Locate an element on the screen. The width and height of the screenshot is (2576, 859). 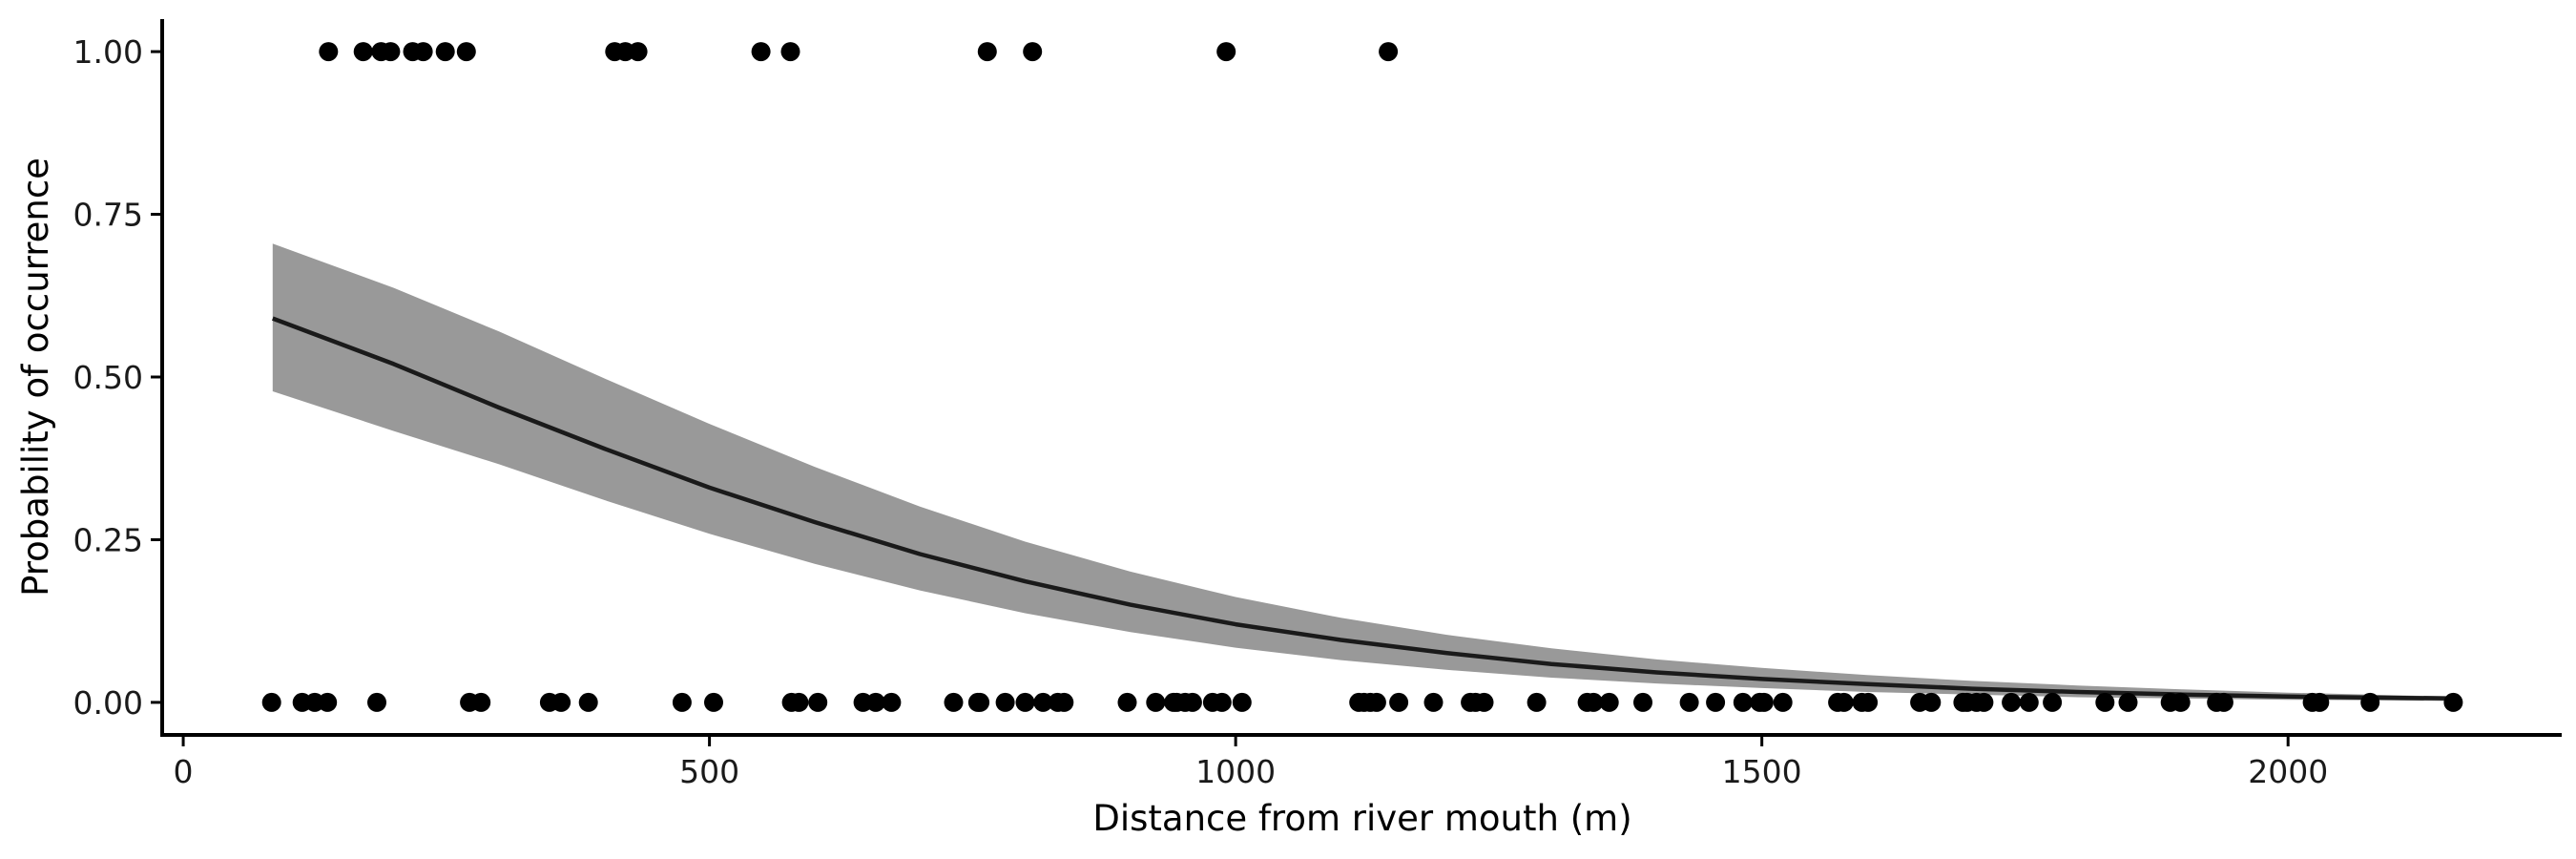
y-tick-label: 1.00 is located at coordinates (108, 52).